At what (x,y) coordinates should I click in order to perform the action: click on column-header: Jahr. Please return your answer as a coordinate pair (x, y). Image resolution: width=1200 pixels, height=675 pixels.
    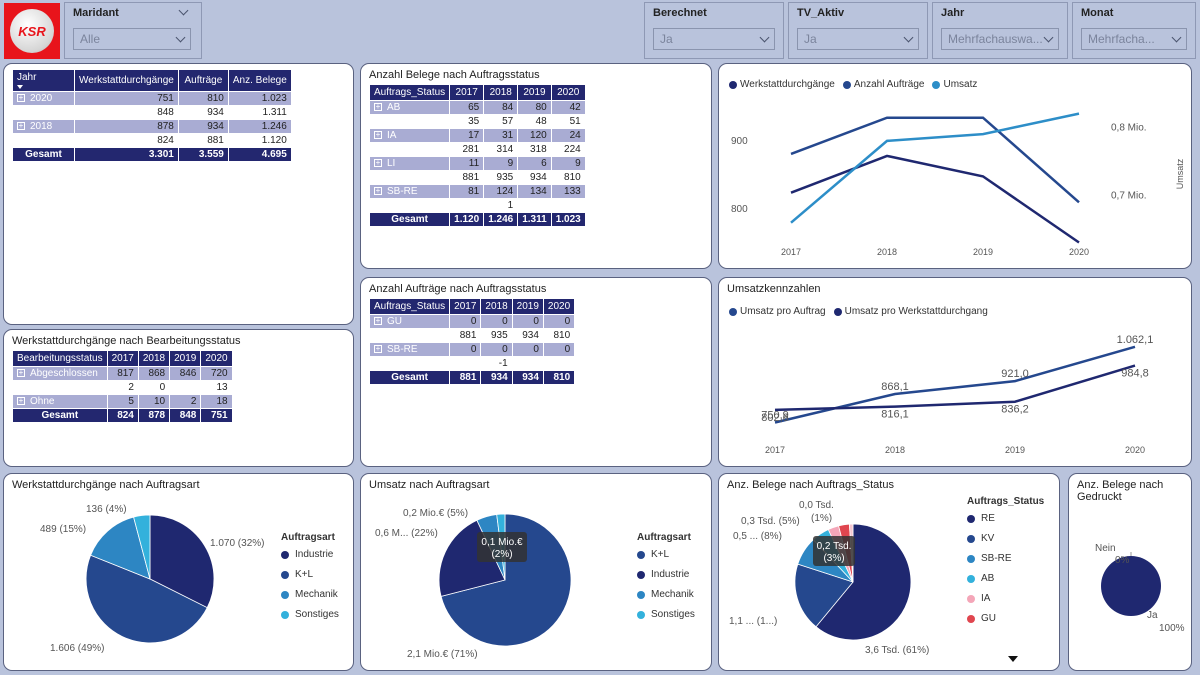
    Looking at the image, I should click on (43, 80).